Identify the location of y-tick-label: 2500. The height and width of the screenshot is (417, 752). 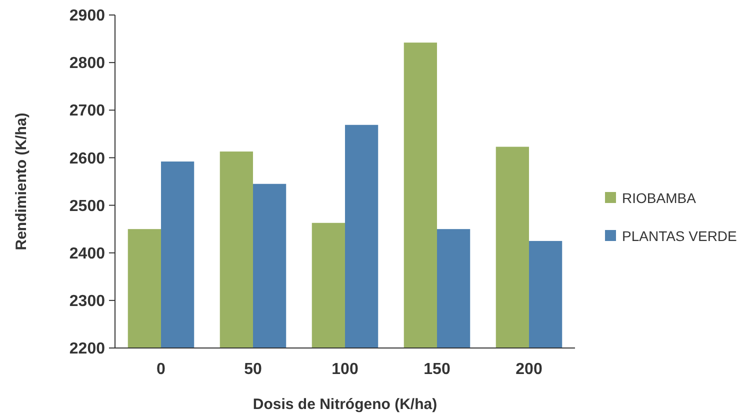
(87, 206).